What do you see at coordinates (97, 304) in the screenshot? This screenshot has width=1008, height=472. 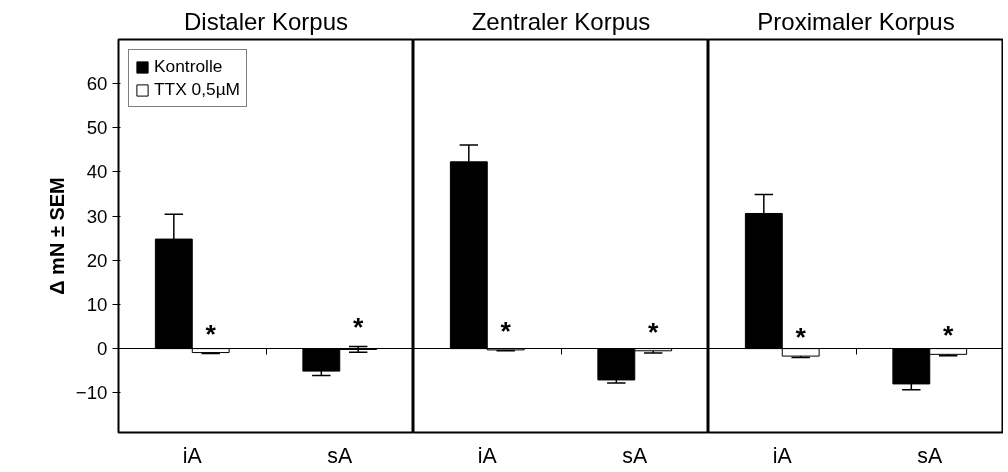 I see `y-tick-label: 10` at bounding box center [97, 304].